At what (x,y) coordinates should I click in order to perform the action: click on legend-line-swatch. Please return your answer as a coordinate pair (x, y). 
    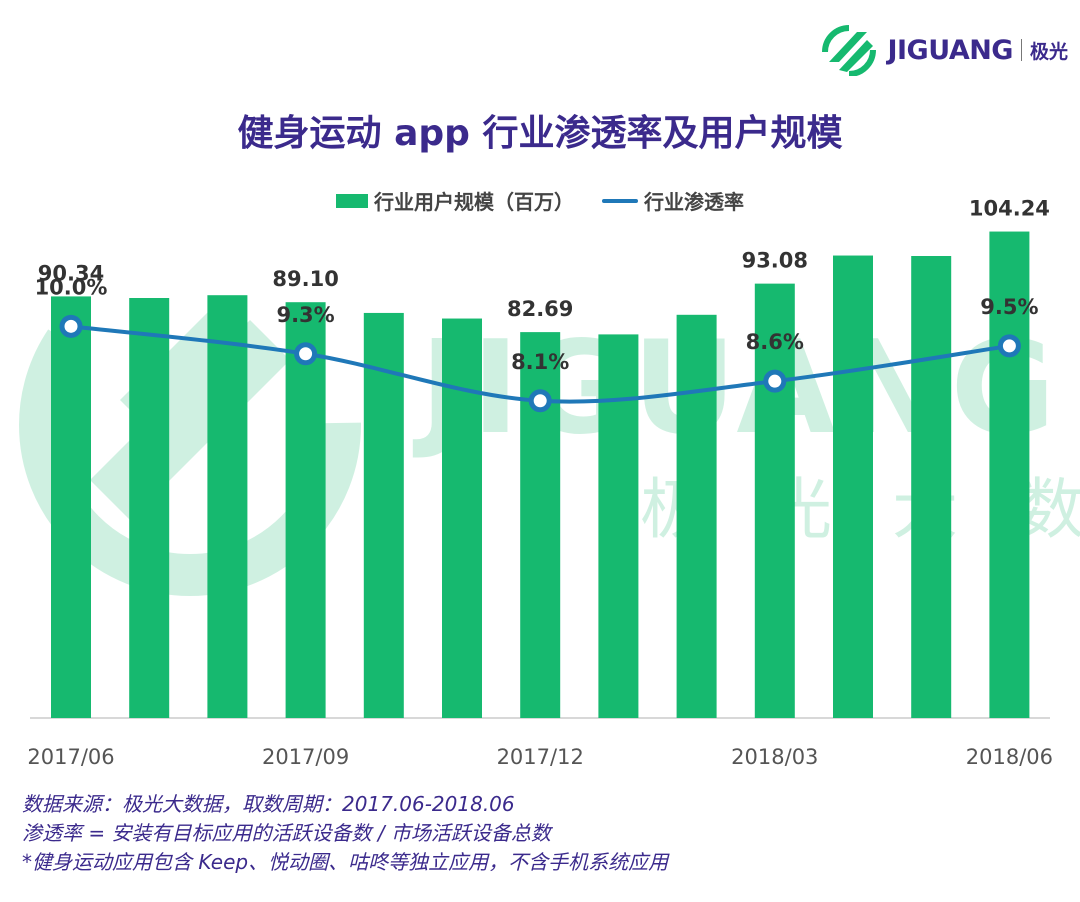
    Looking at the image, I should click on (620, 200).